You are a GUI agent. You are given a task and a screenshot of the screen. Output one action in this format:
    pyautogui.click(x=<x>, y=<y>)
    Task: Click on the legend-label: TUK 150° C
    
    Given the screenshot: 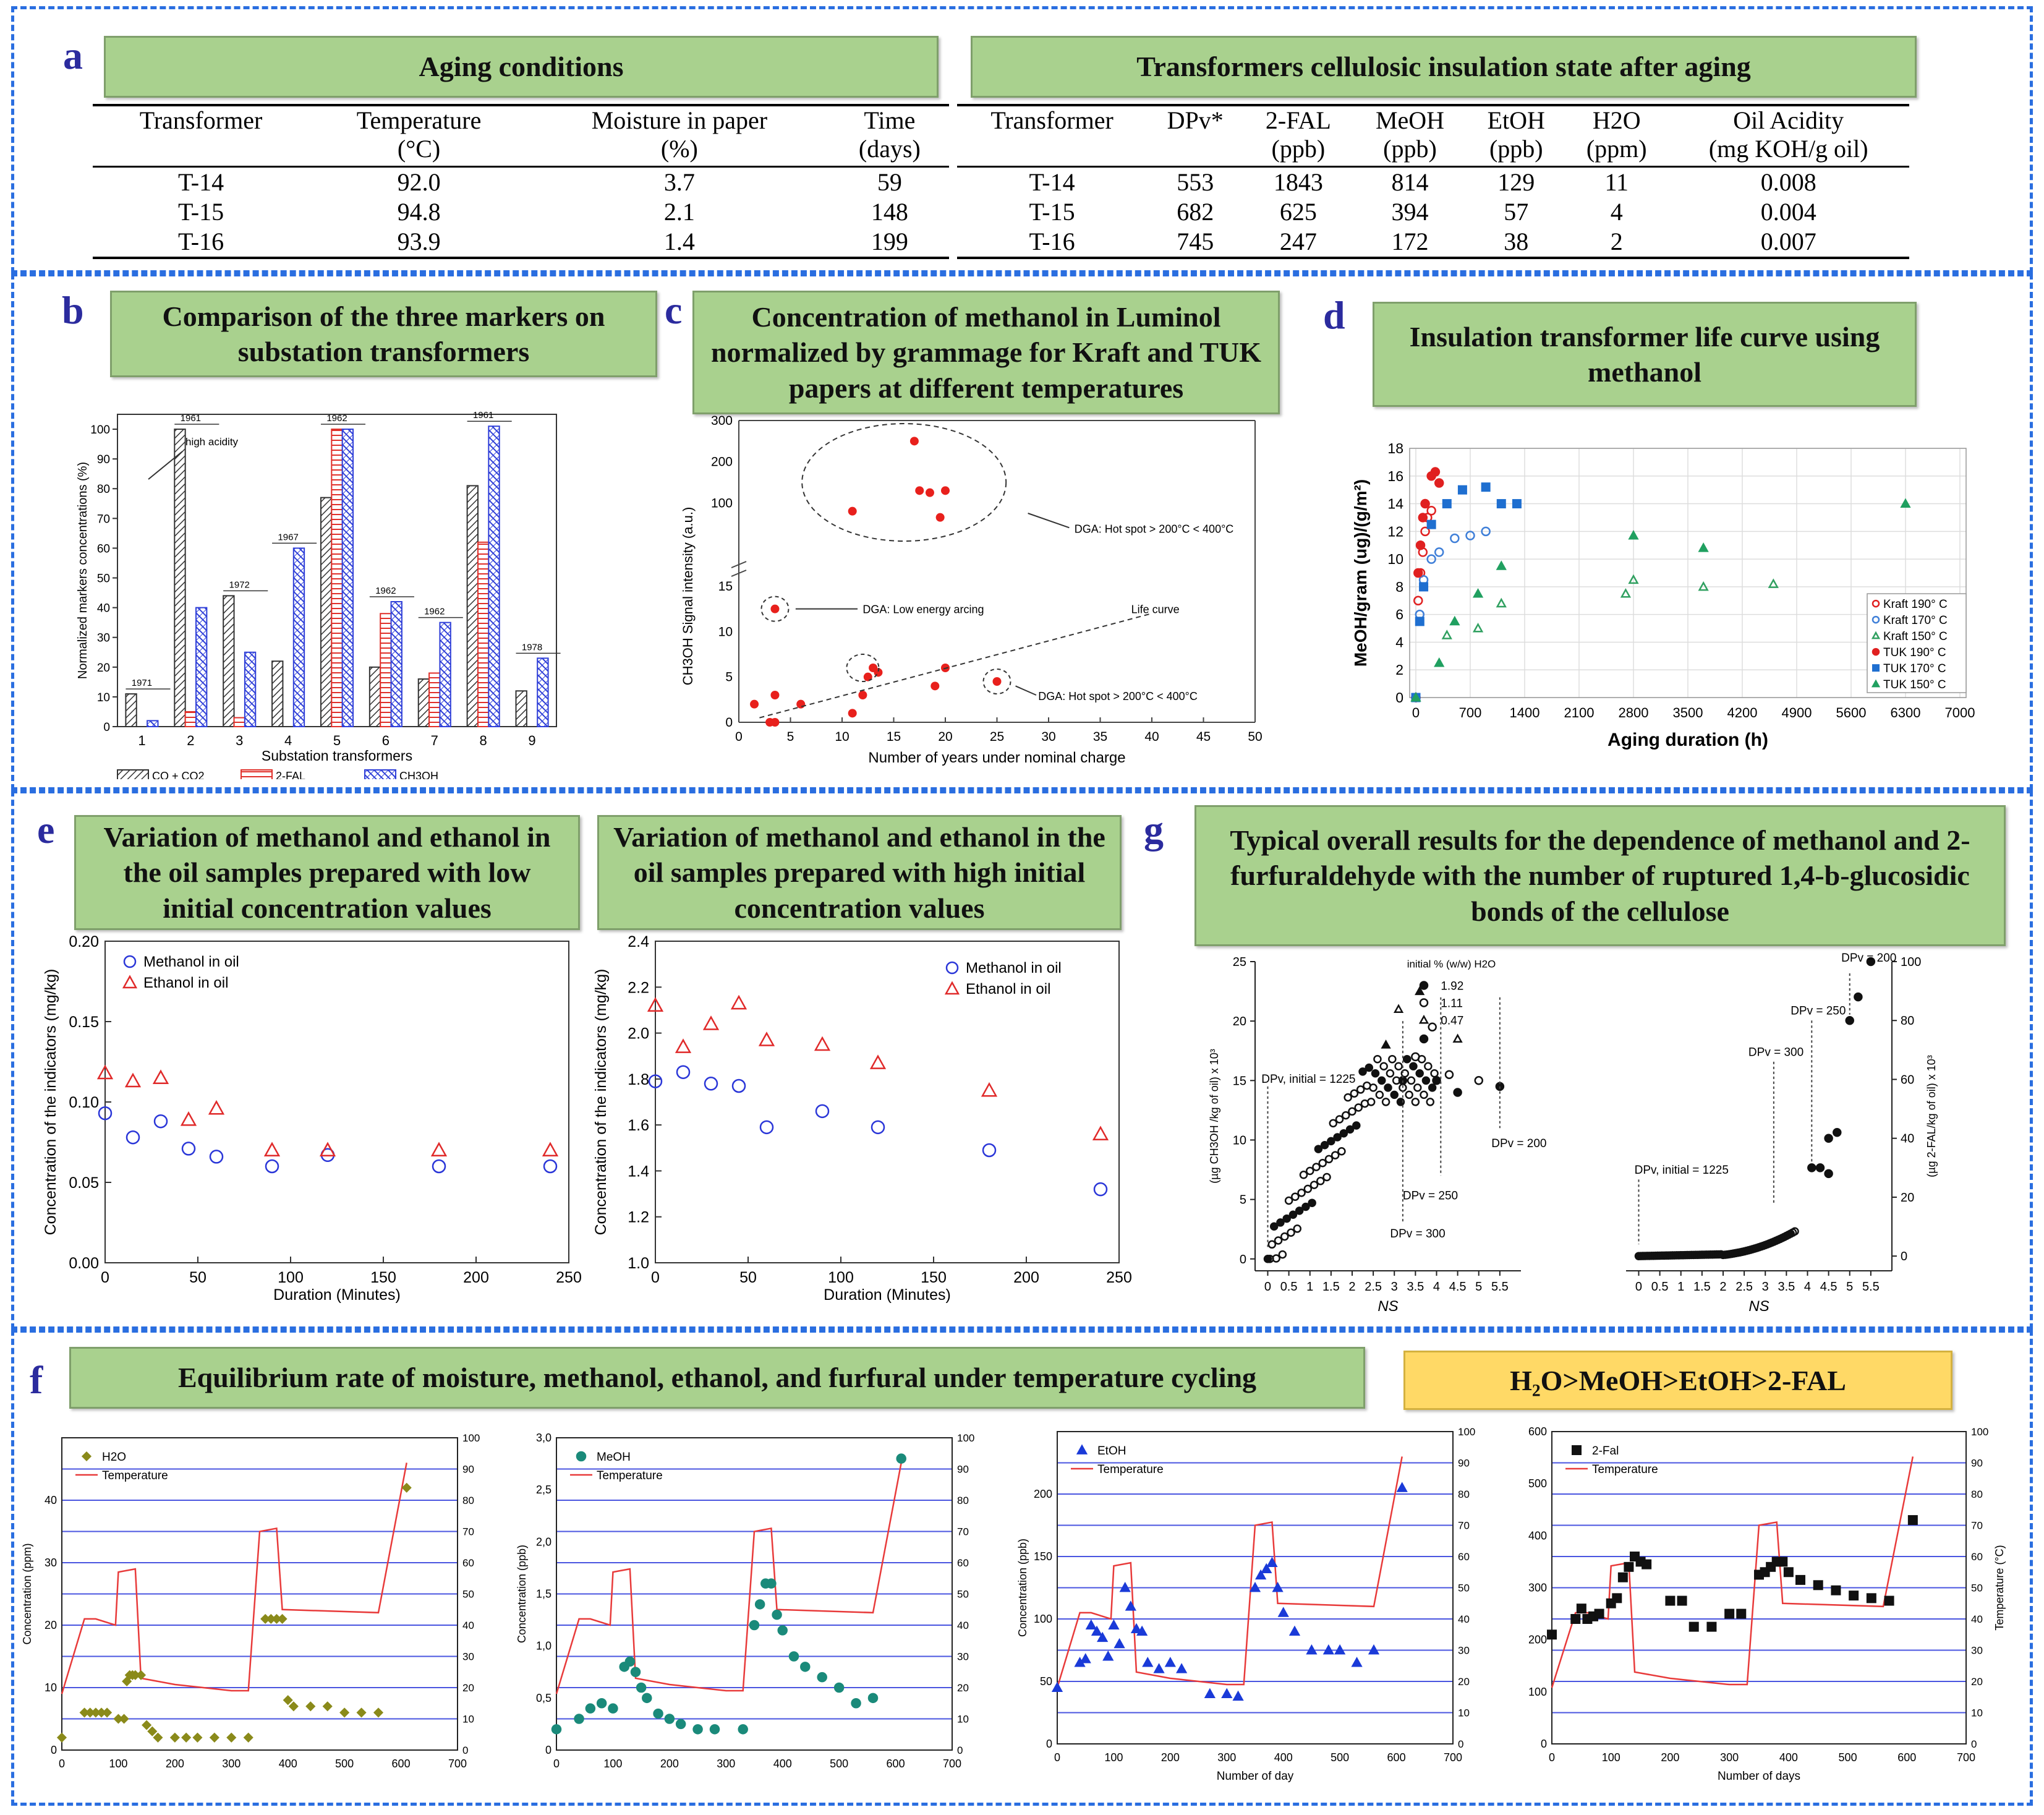 What is the action you would take?
    pyautogui.click(x=1914, y=685)
    